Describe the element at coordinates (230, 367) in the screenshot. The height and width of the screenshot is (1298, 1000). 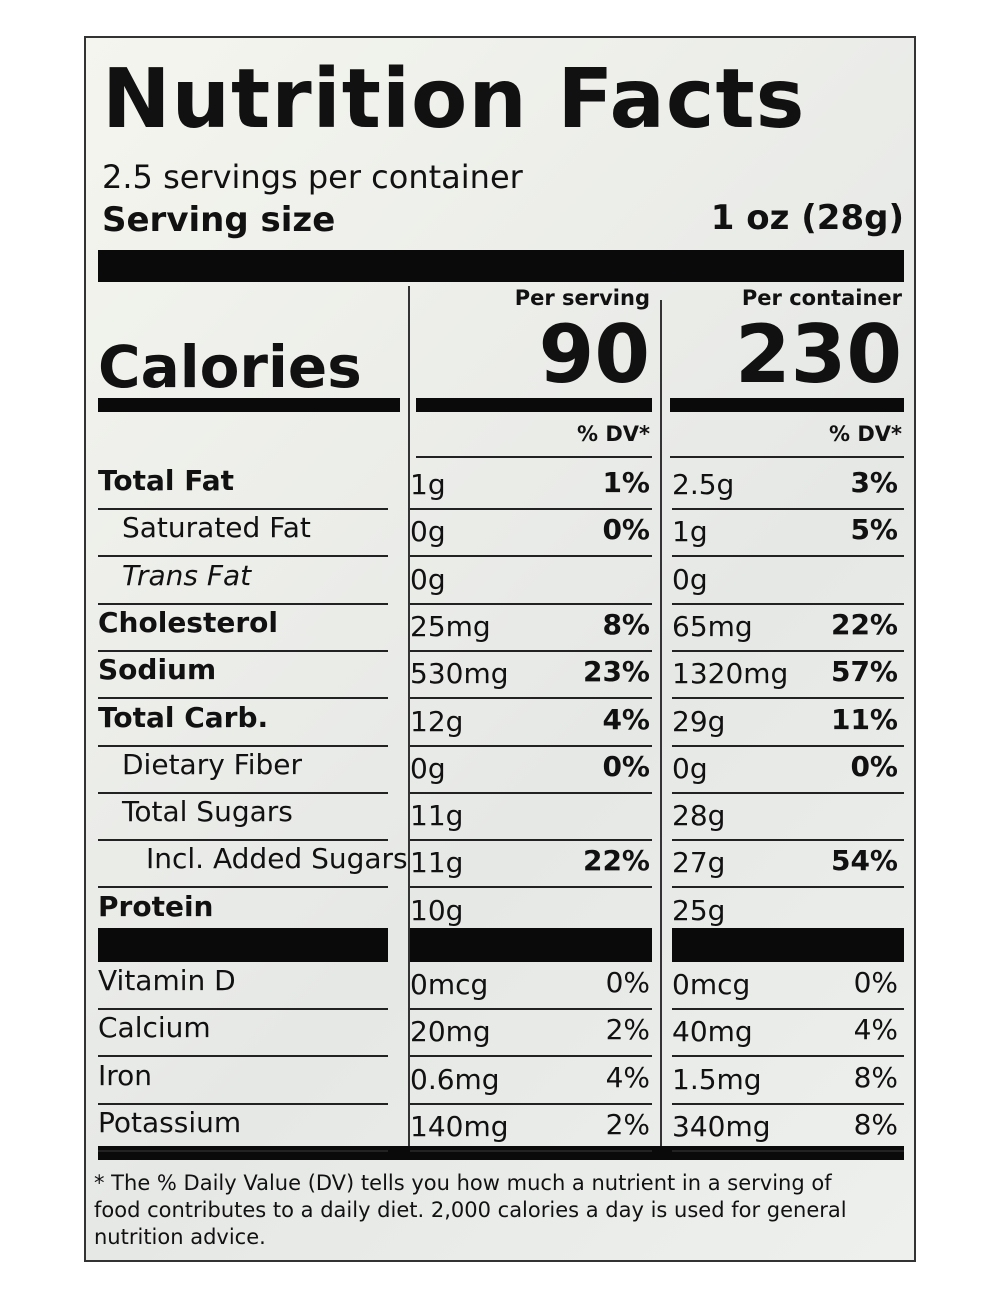
I see `calories-label: Calories` at that location.